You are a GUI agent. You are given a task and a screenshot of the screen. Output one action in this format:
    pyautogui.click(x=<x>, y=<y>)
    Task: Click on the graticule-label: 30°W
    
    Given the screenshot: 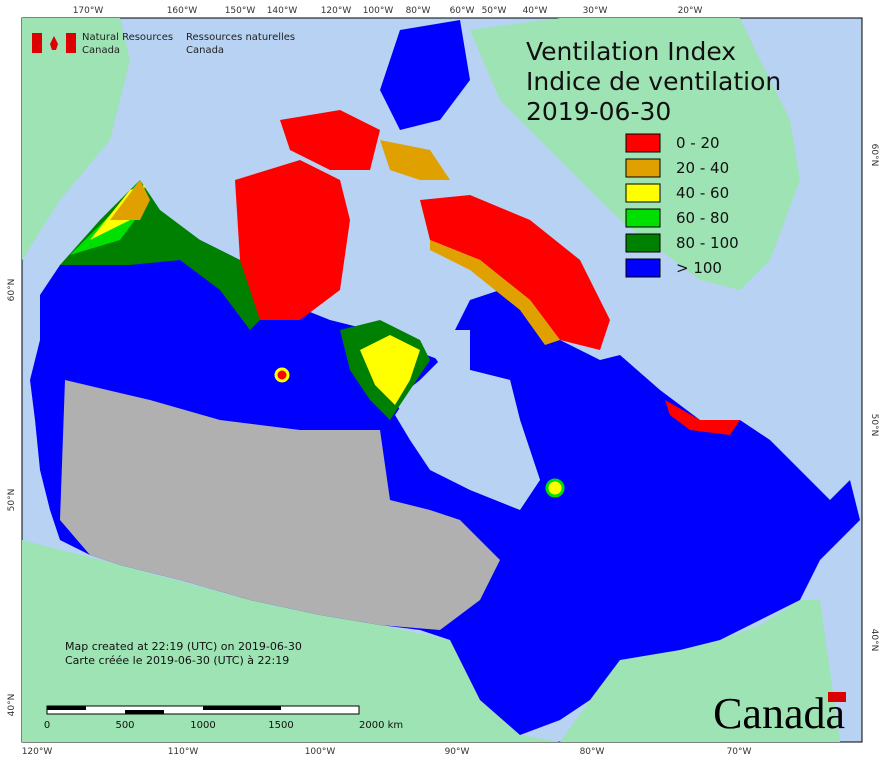 What is the action you would take?
    pyautogui.click(x=595, y=11)
    